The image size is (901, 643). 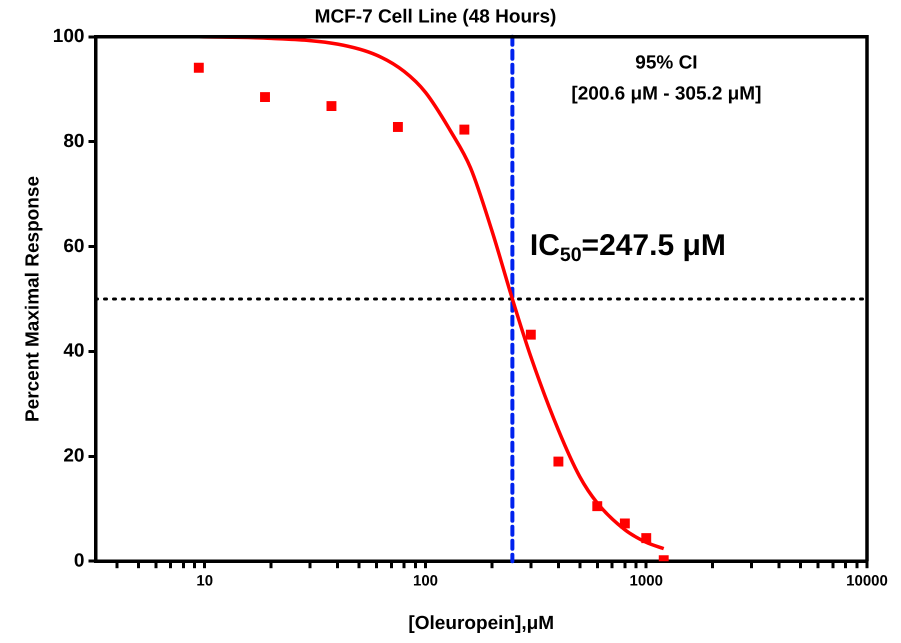 What do you see at coordinates (646, 581) in the screenshot?
I see `x-tick-label: 1000` at bounding box center [646, 581].